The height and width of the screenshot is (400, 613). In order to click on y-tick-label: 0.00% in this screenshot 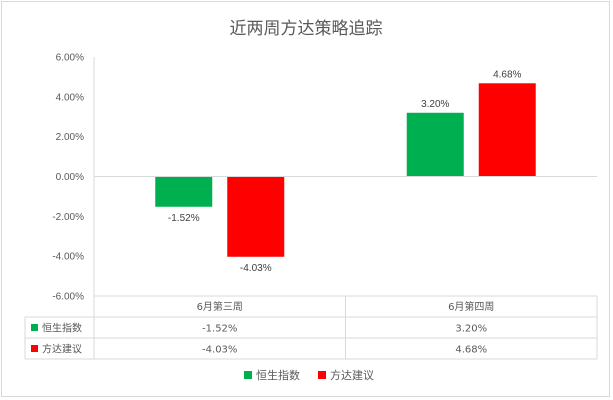, I will do `click(70, 177)`.